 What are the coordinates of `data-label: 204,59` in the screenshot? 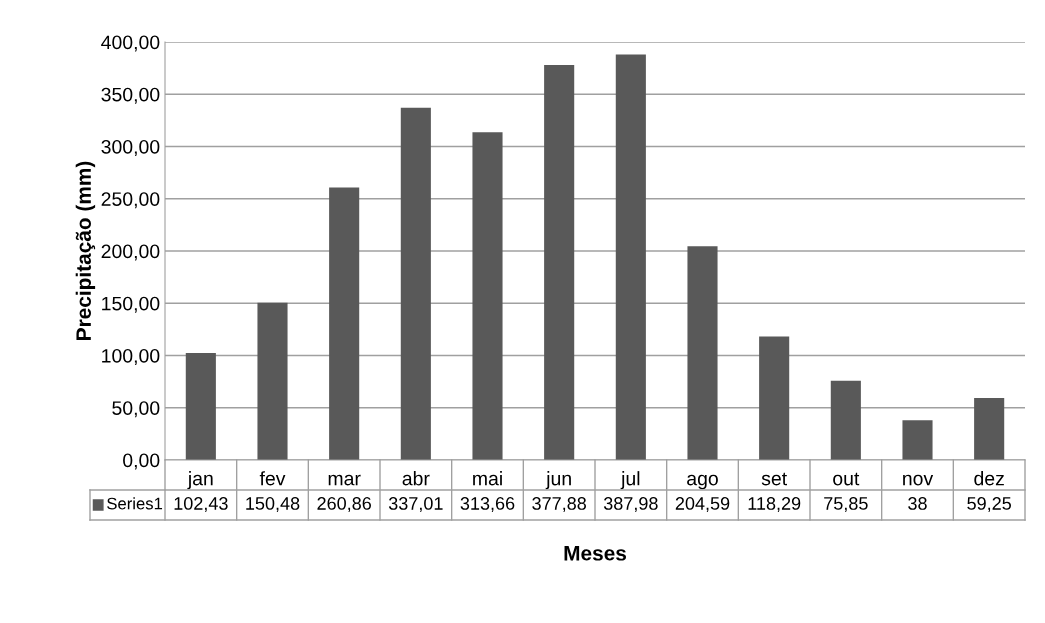 It's located at (702, 504).